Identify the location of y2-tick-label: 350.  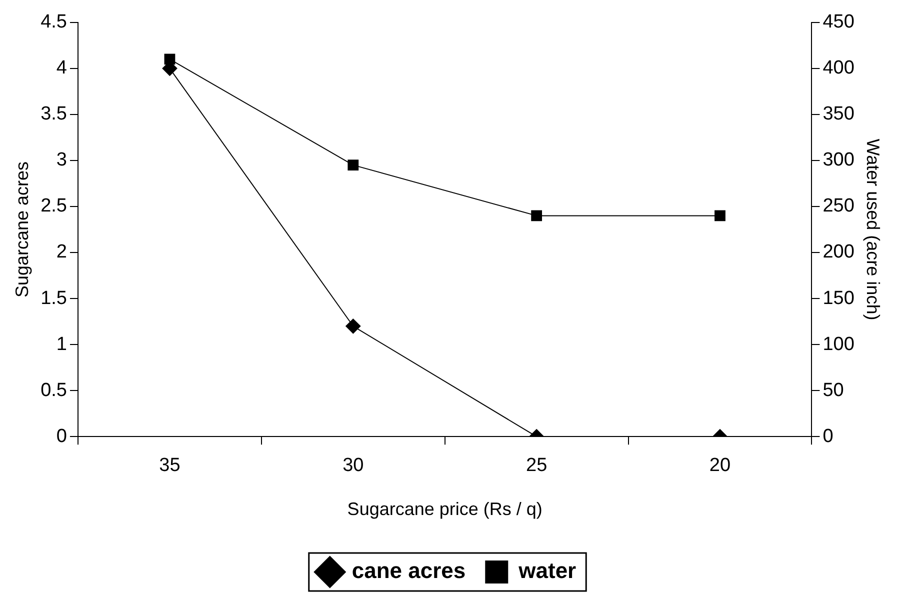
(838, 114).